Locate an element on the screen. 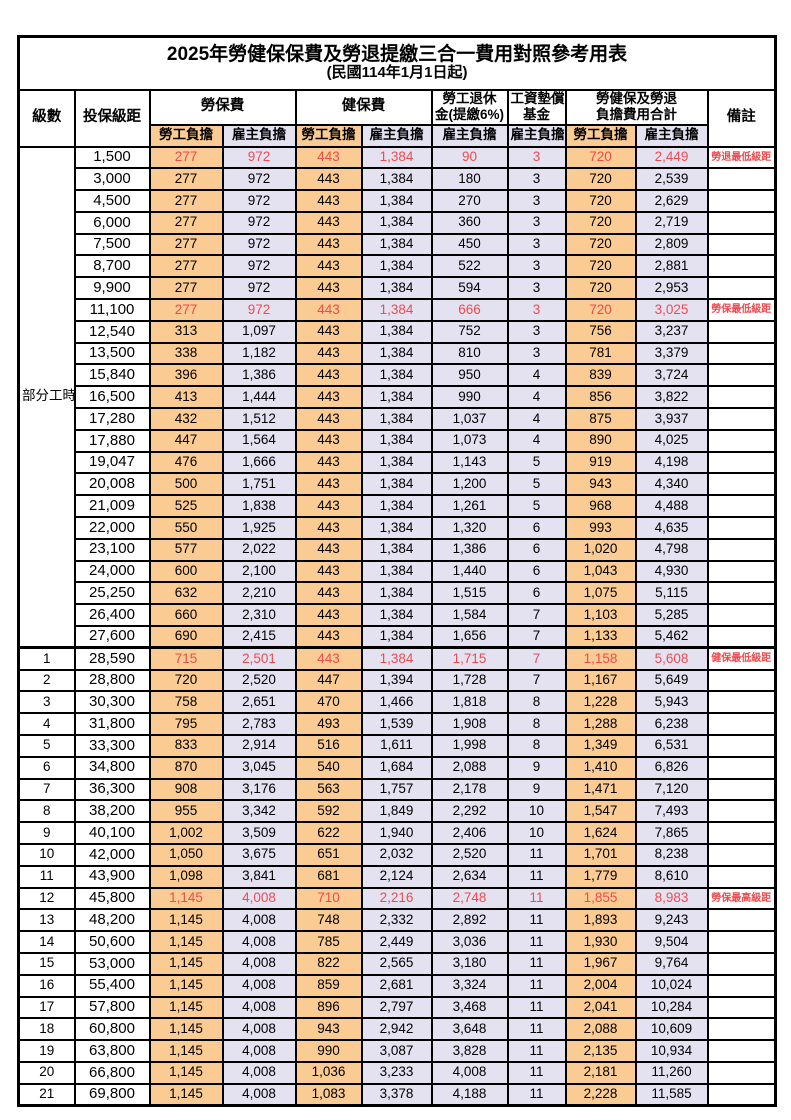 The width and height of the screenshot is (791, 1120). cell-total-employee: 2,041 is located at coordinates (600, 1007).